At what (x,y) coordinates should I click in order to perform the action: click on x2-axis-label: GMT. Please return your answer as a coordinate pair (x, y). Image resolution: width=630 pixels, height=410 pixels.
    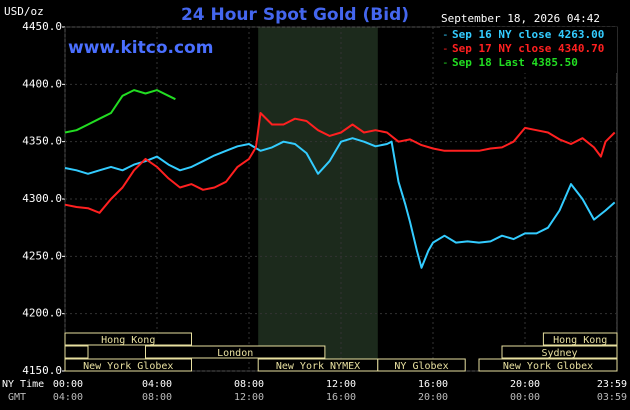
    Looking at the image, I should click on (17, 397).